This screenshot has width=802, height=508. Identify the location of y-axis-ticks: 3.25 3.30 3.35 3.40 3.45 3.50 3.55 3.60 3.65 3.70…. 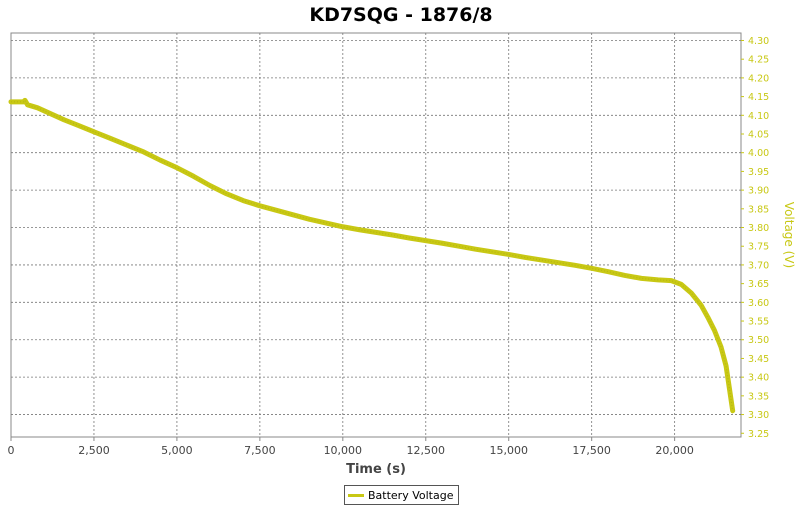
(755, 238).